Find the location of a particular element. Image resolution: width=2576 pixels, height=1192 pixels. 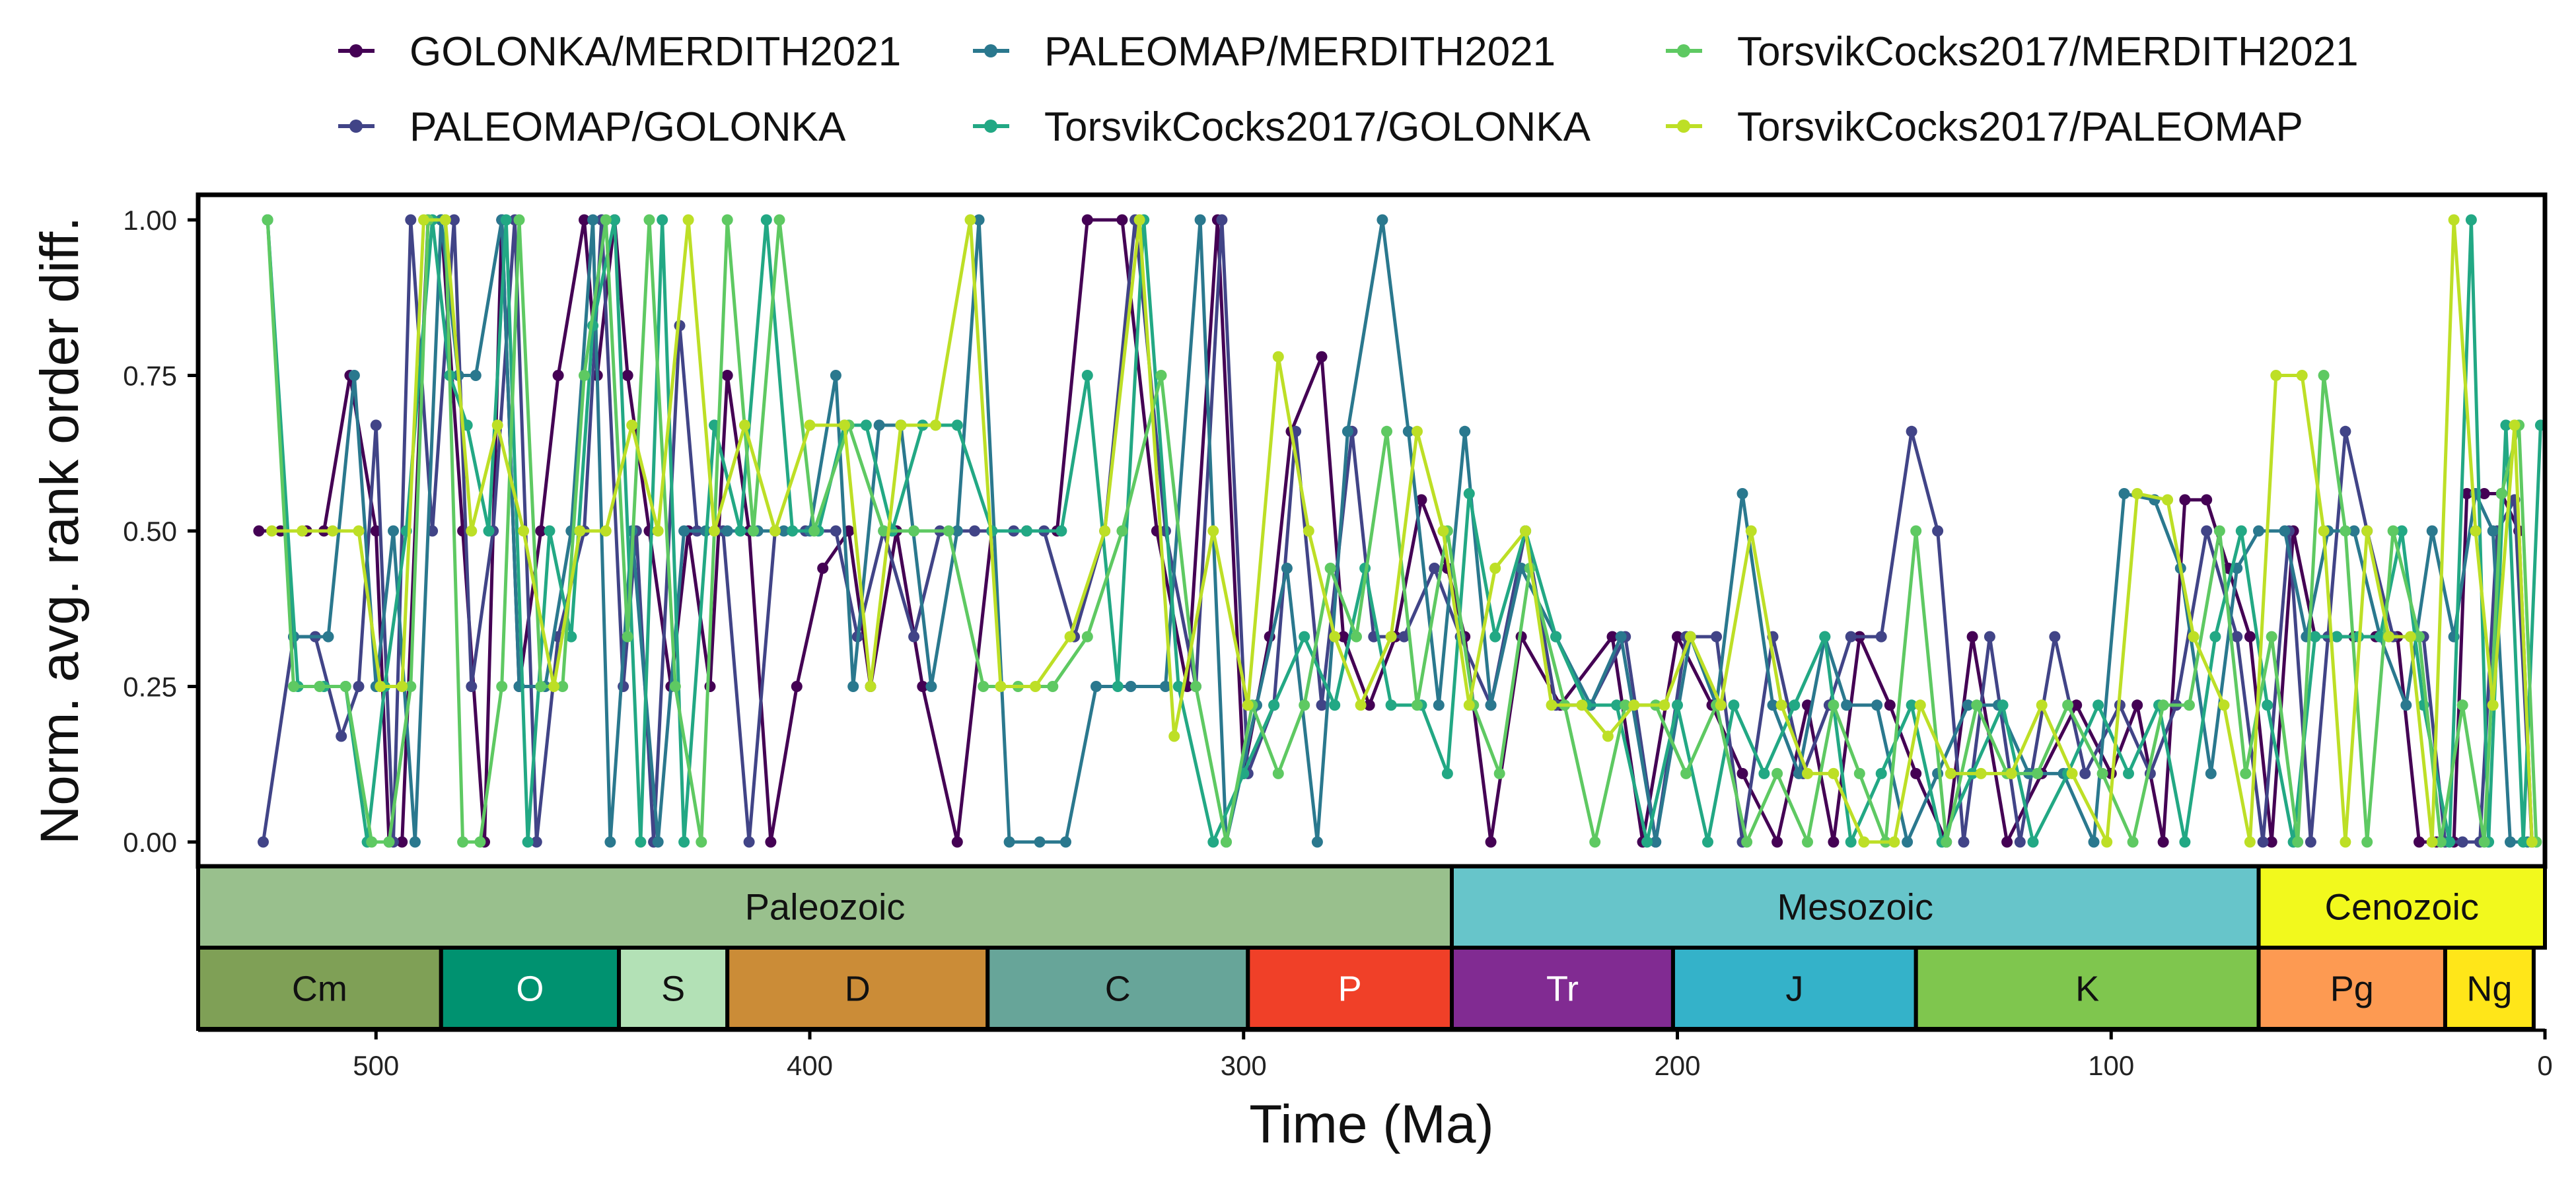

period-d: D is located at coordinates (858, 989).